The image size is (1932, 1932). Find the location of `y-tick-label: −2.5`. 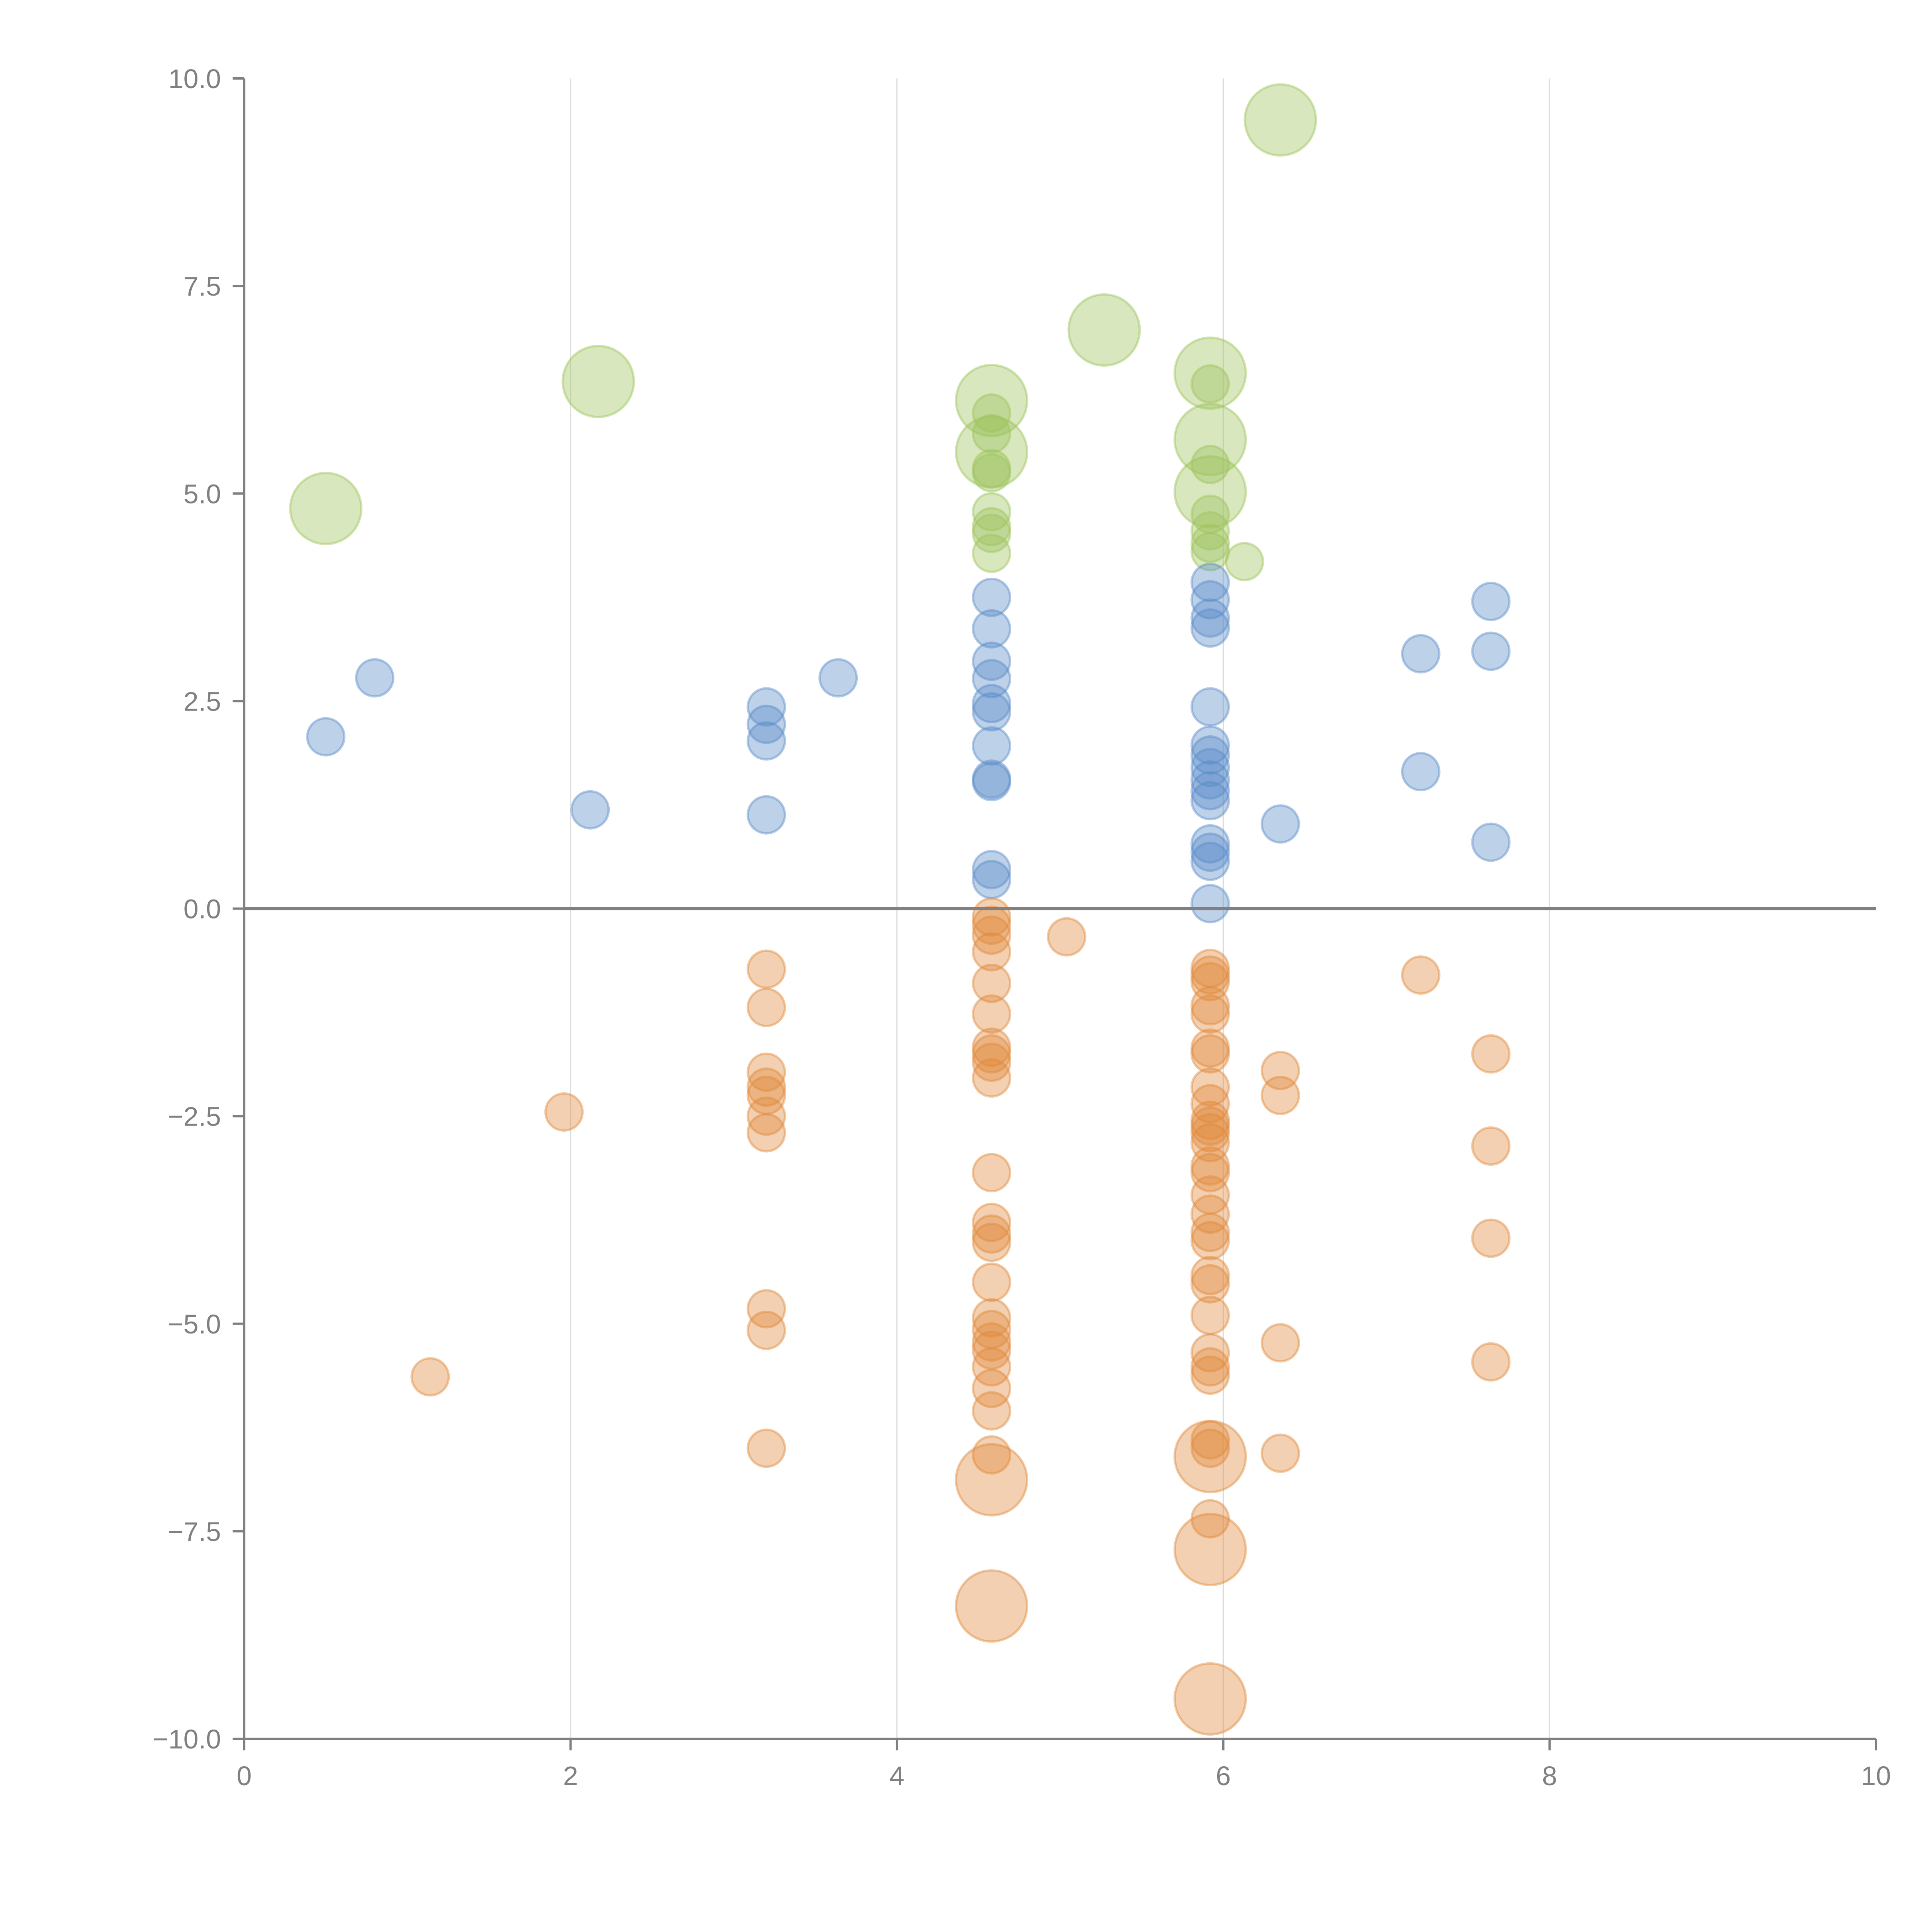

y-tick-label: −2.5 is located at coordinates (194, 1117).